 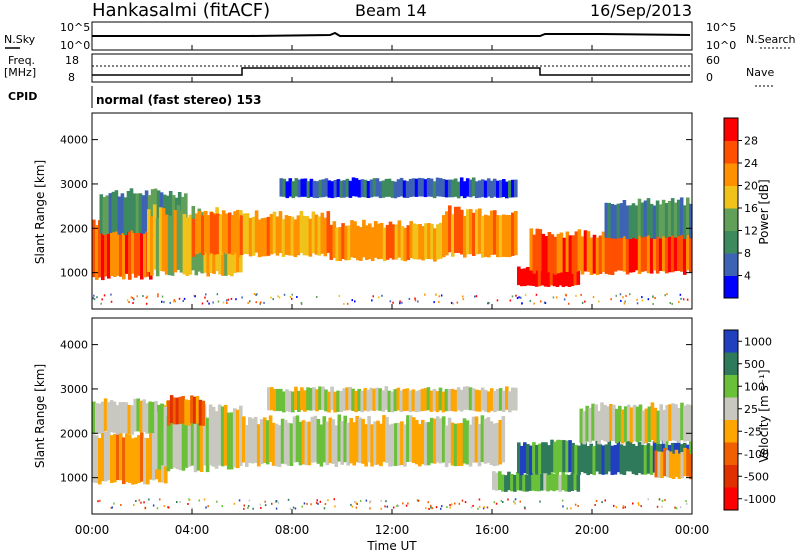 I want to click on noise-trace, so click(x=391, y=34).